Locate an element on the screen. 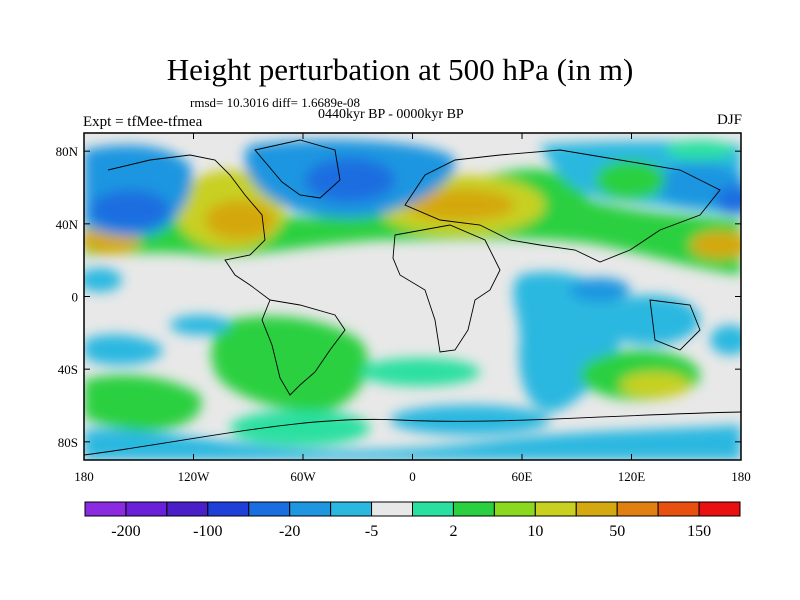  colorbar-label: 150 is located at coordinates (699, 531).